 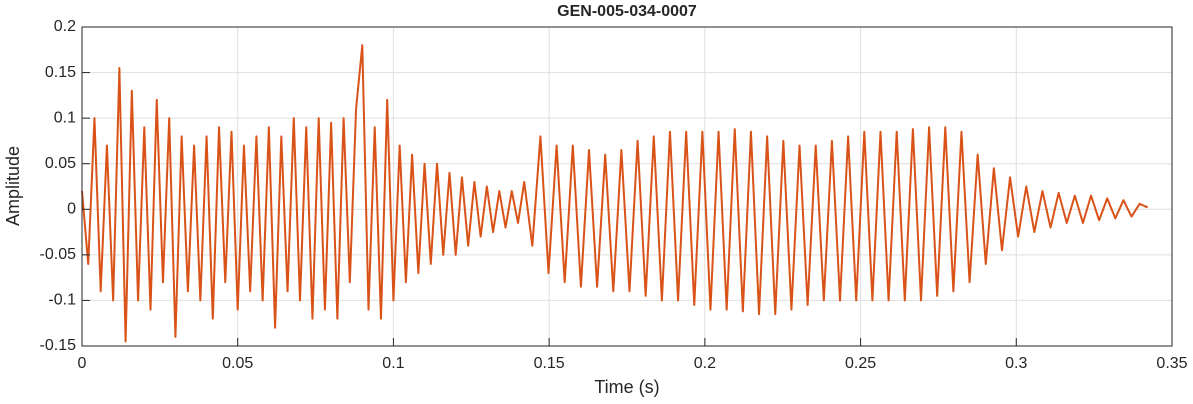 I want to click on x-tick-label: 0.35, so click(x=1171, y=363).